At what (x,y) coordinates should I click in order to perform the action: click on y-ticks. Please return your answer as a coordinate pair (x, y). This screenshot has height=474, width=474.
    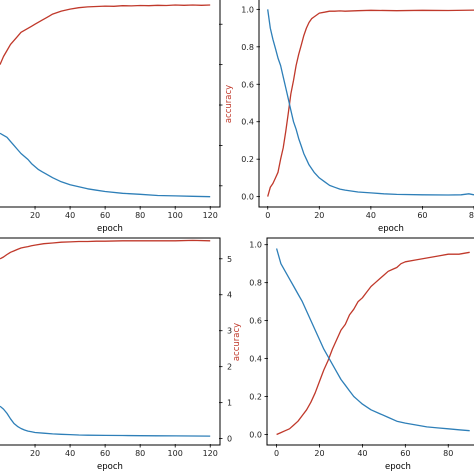
    Looking at the image, I should click on (221, 105).